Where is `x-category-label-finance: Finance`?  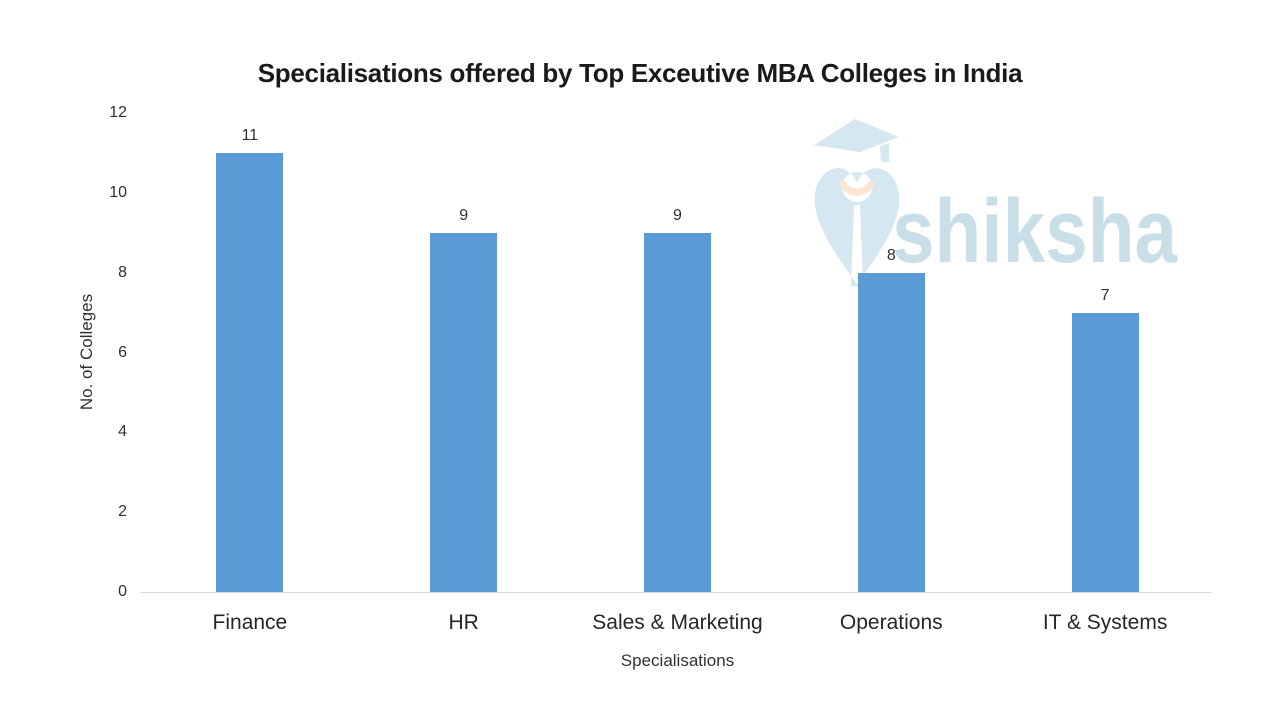
x-category-label-finance: Finance is located at coordinates (250, 622).